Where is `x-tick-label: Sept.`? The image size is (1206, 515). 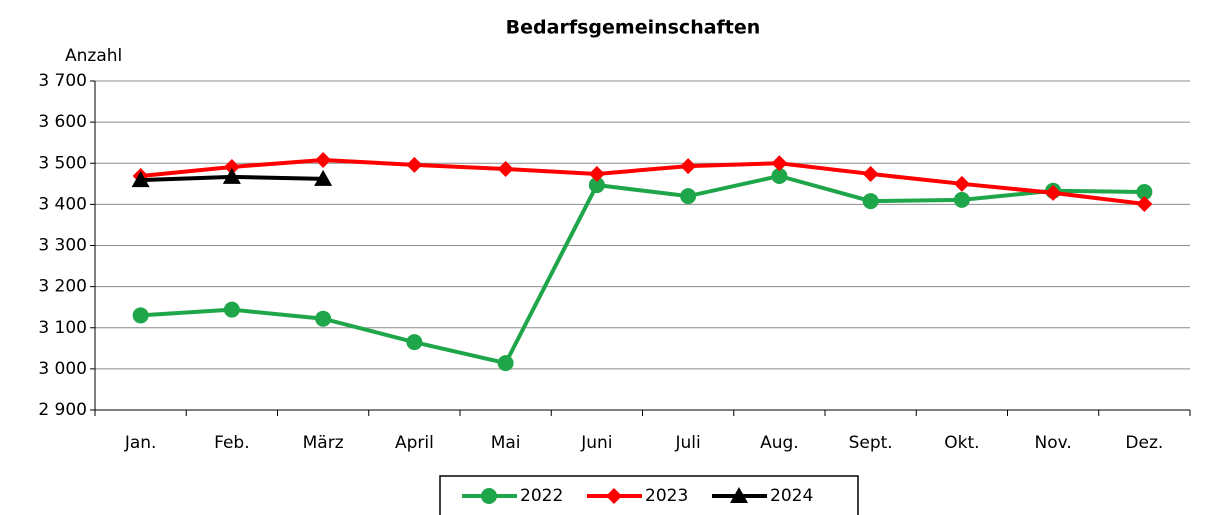
x-tick-label: Sept. is located at coordinates (871, 443).